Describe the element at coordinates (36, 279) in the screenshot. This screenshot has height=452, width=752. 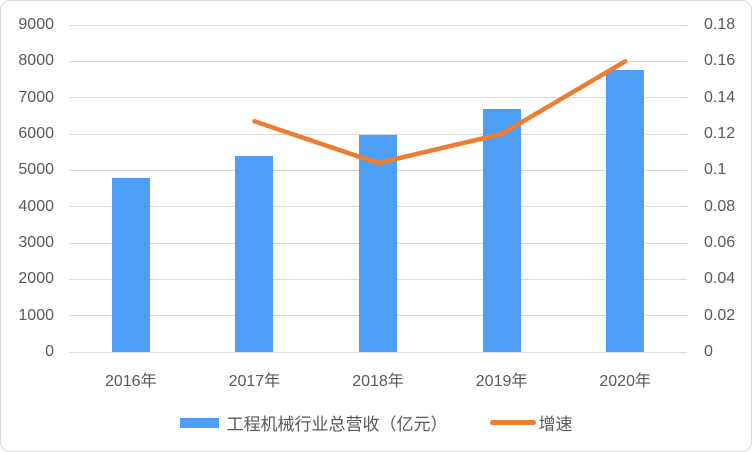
I see `y-axis-left-tick-label: 2000` at that location.